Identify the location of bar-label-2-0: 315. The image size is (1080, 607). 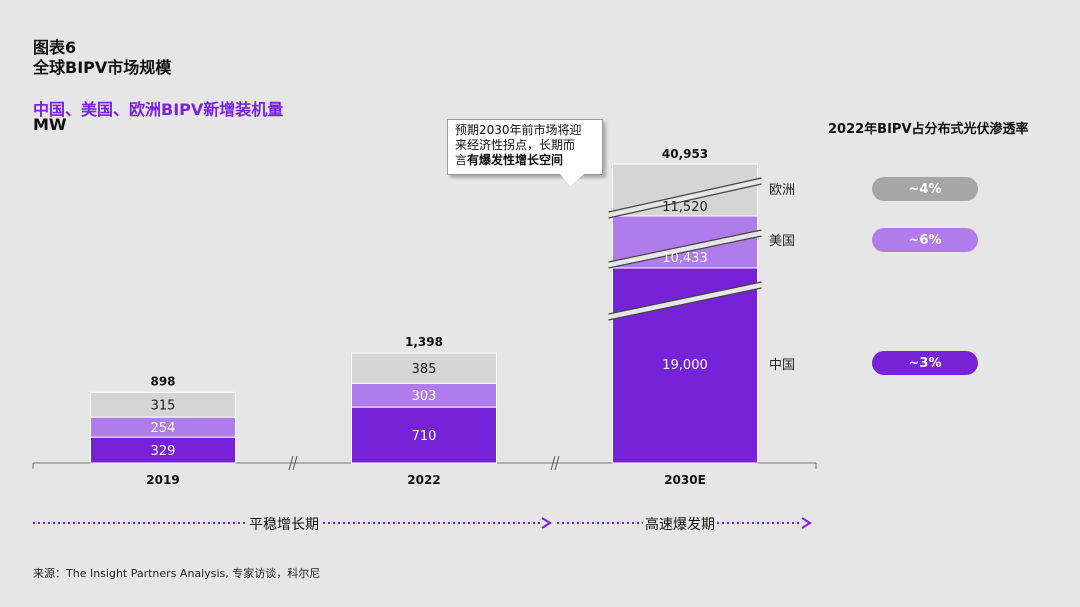
(163, 406).